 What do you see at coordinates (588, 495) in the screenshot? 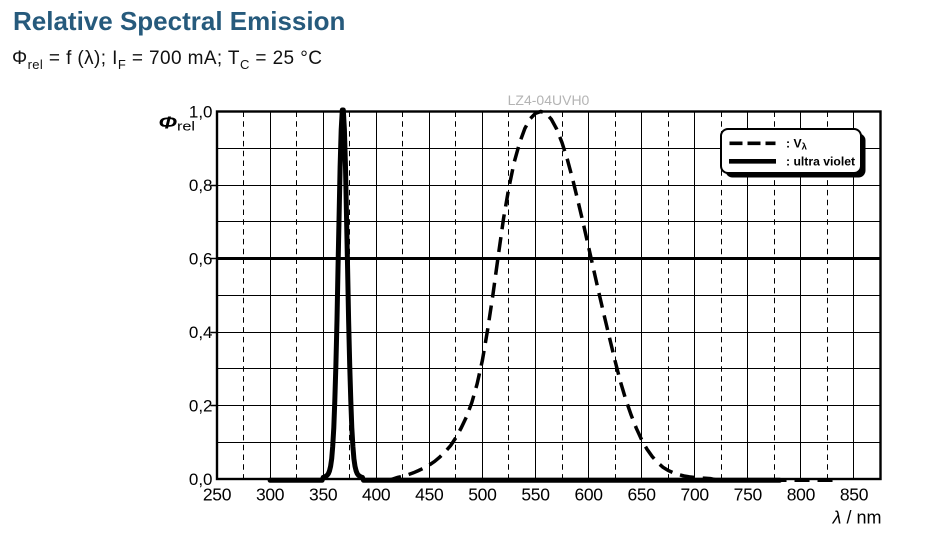
I see `svg-text: 600` at bounding box center [588, 495].